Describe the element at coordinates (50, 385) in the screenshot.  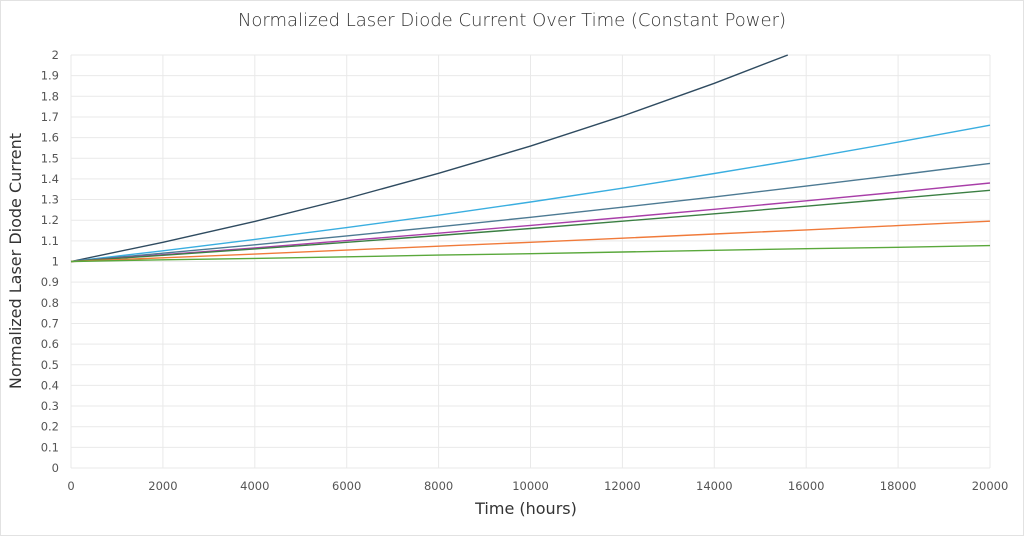
I see `y-tick-label: 0.4` at that location.